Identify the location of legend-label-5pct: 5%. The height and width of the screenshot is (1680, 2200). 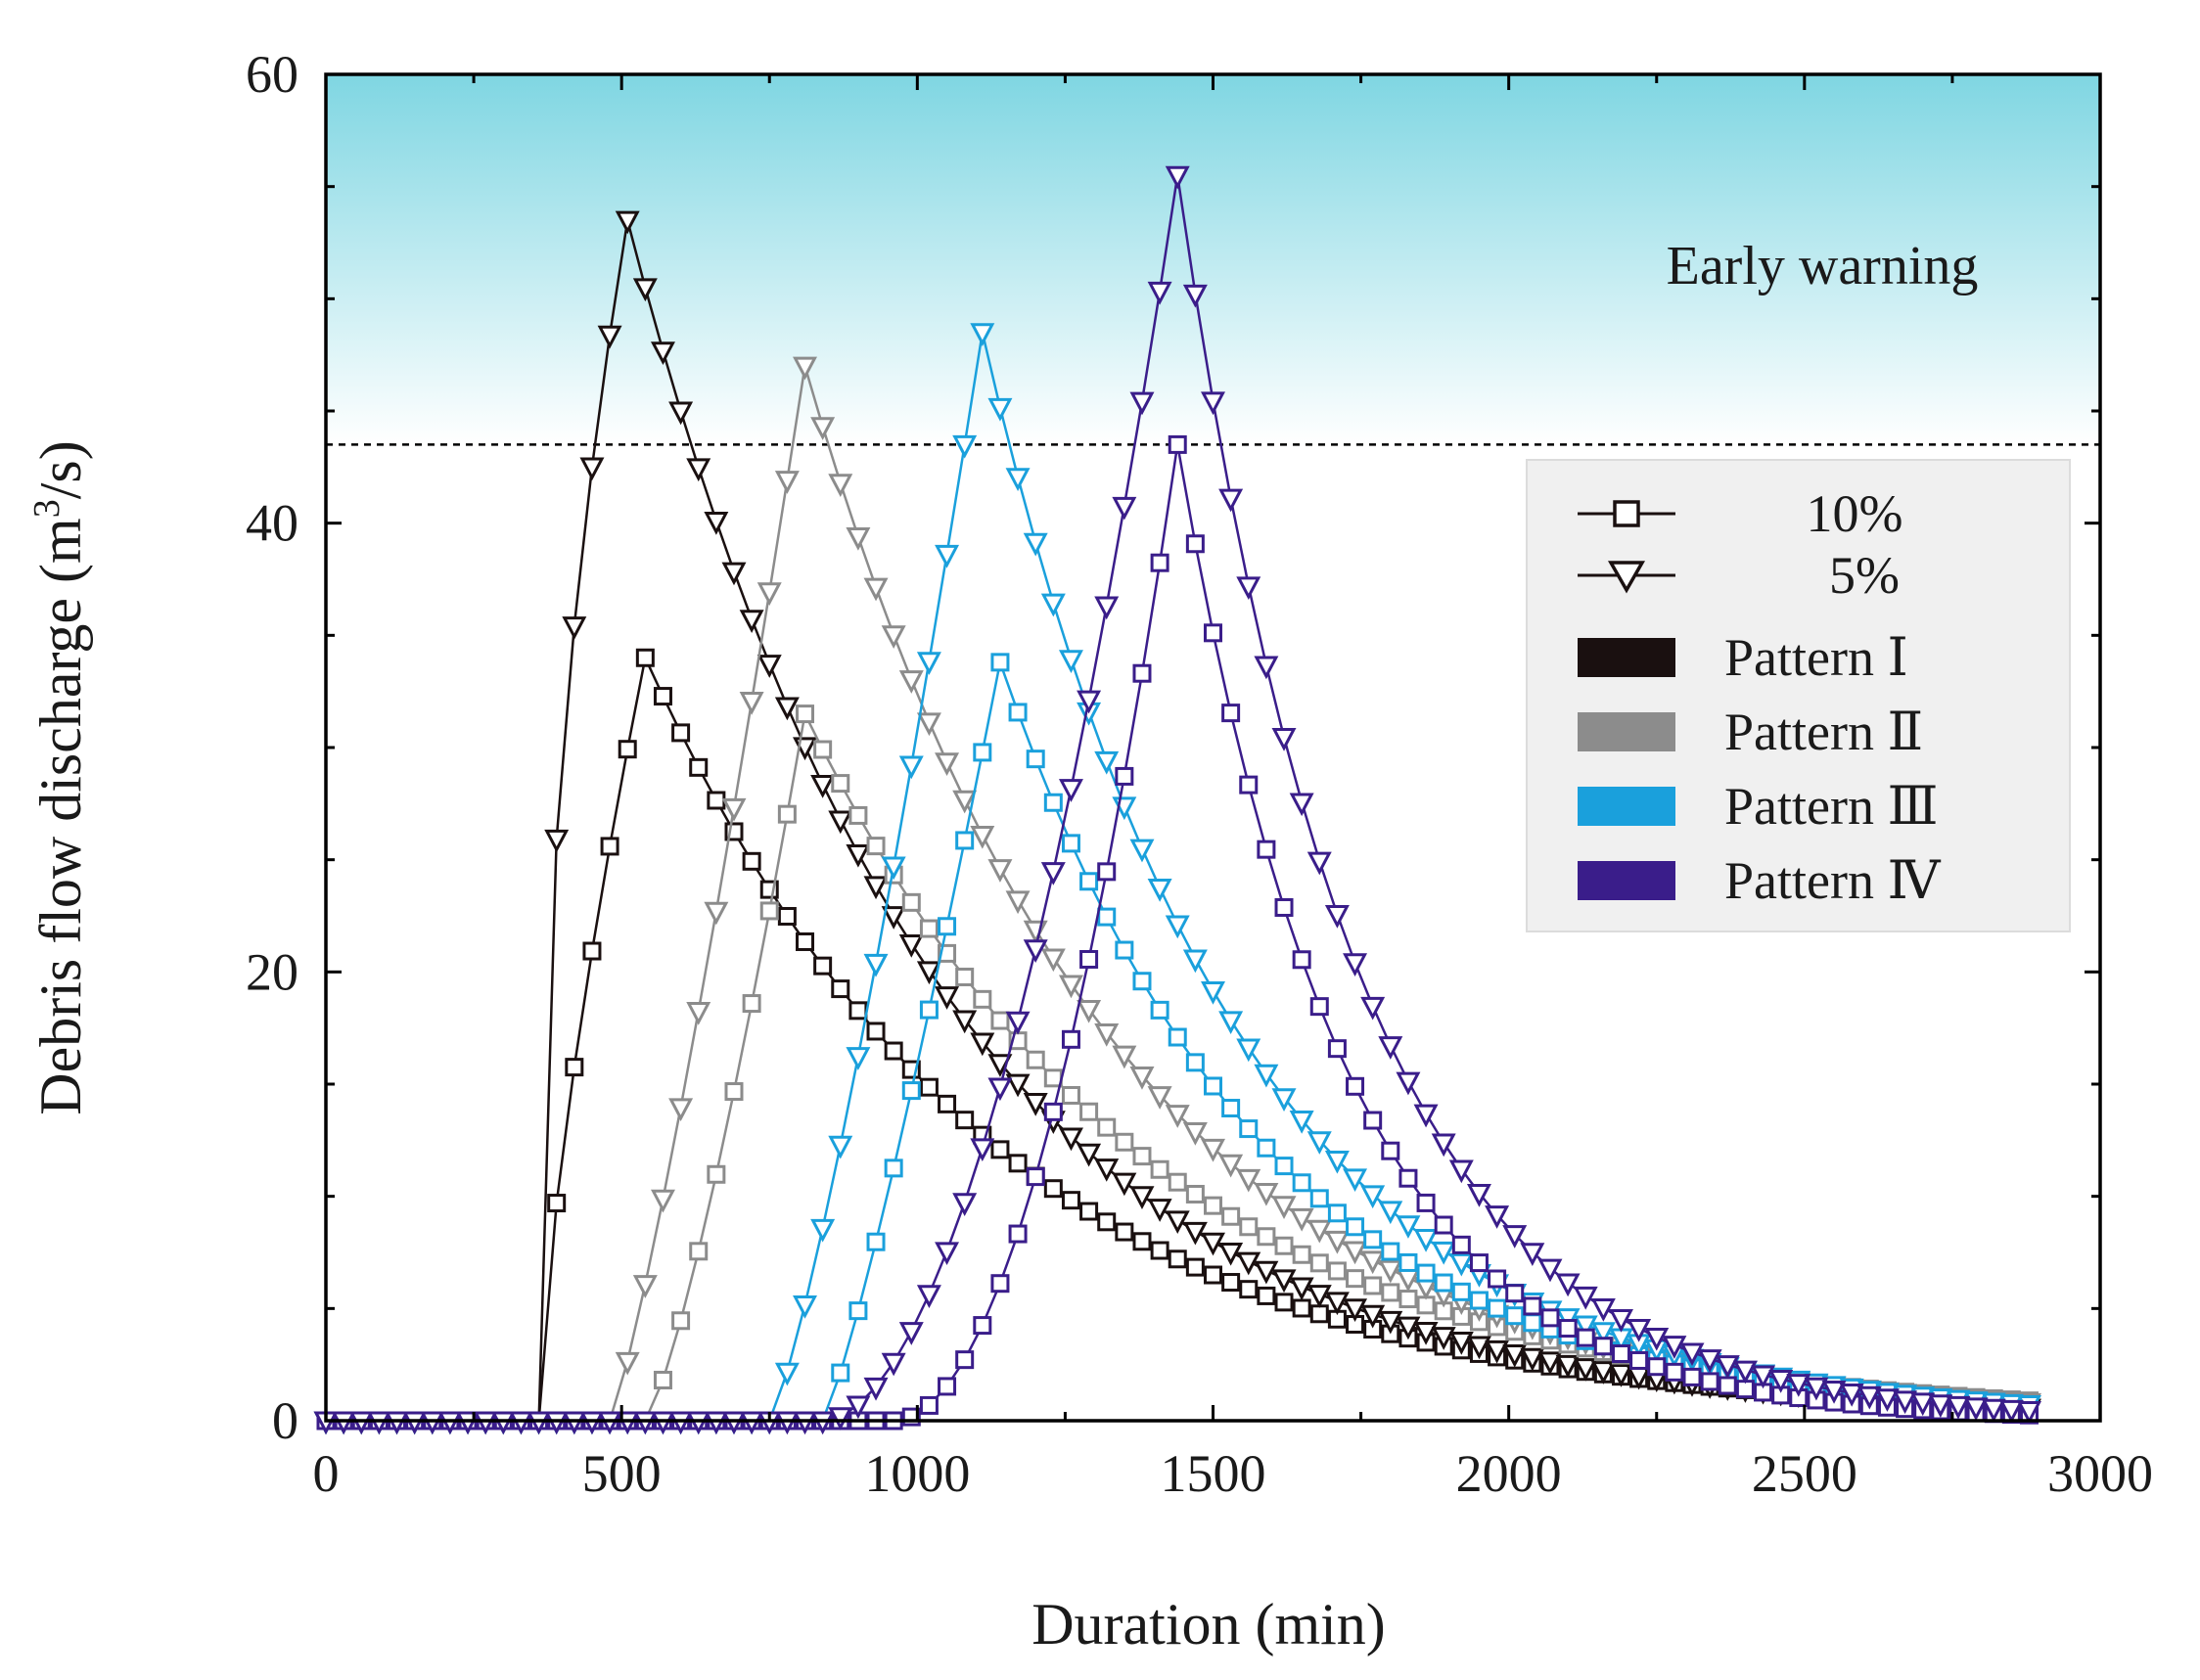
(1864, 575).